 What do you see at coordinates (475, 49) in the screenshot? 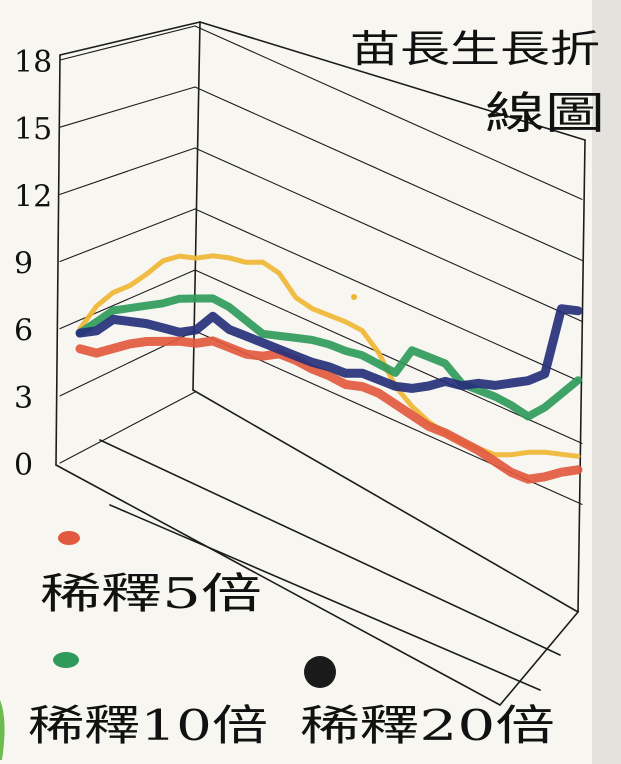
I see `chart-title-line1: 苗長生長折` at bounding box center [475, 49].